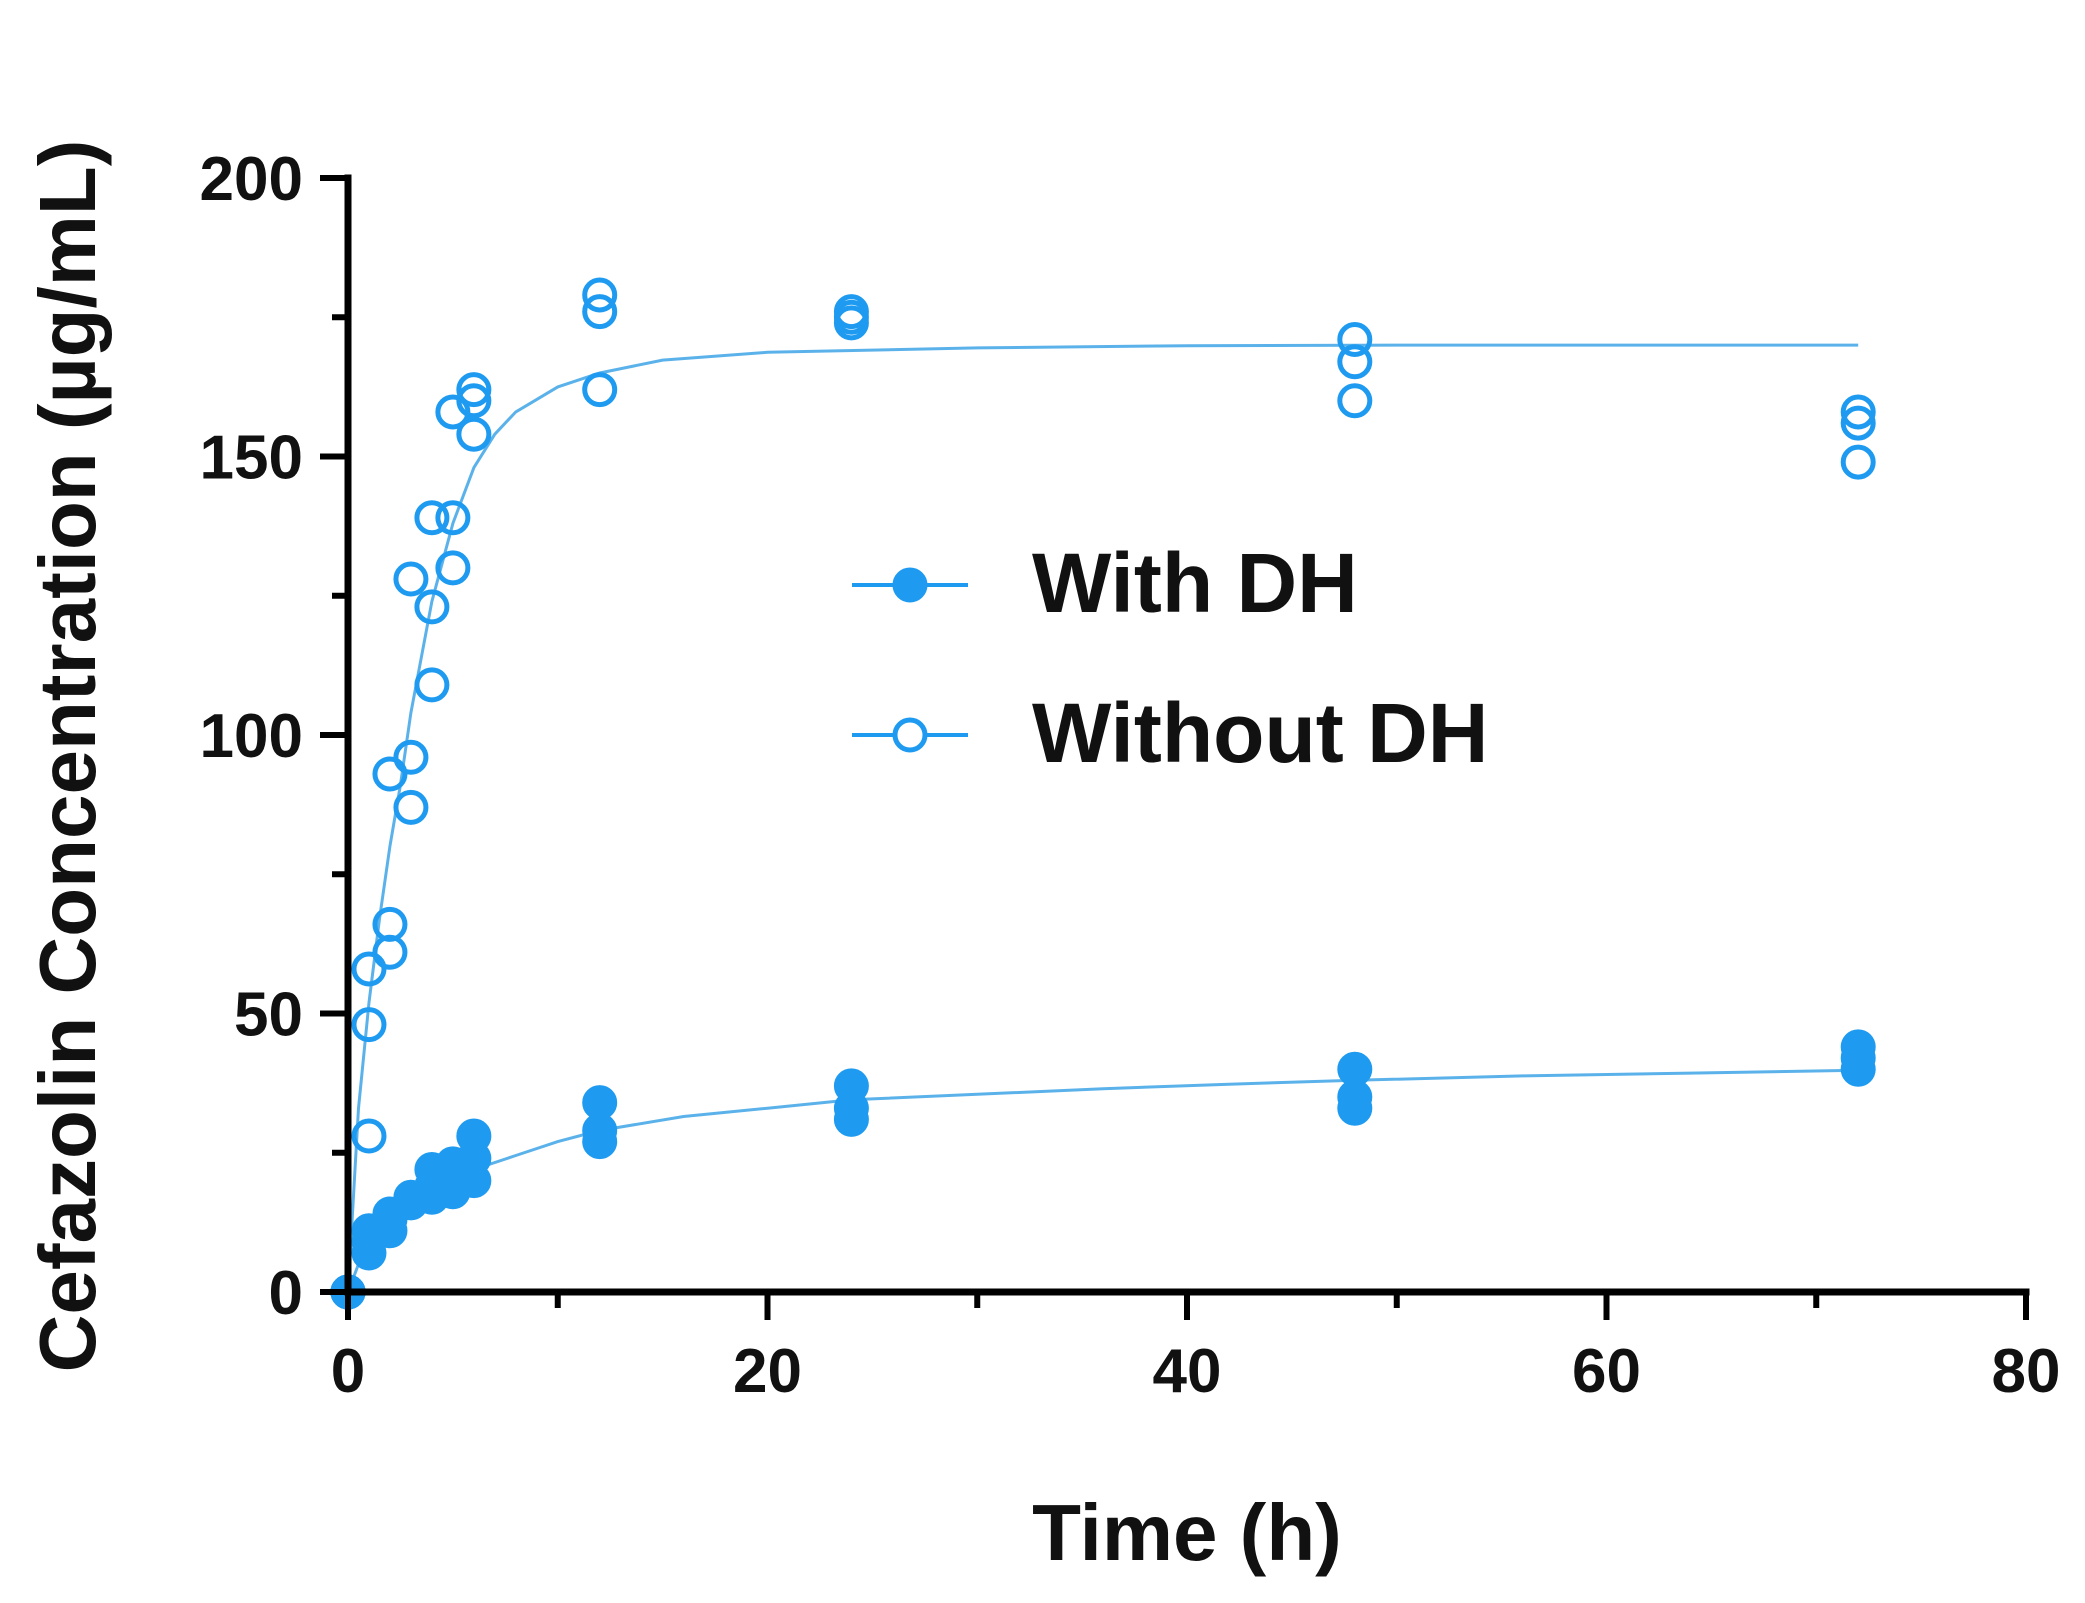  I want to click on y-axis-title: Cefazolin Concentration (µg/mL), so click(67, 756).